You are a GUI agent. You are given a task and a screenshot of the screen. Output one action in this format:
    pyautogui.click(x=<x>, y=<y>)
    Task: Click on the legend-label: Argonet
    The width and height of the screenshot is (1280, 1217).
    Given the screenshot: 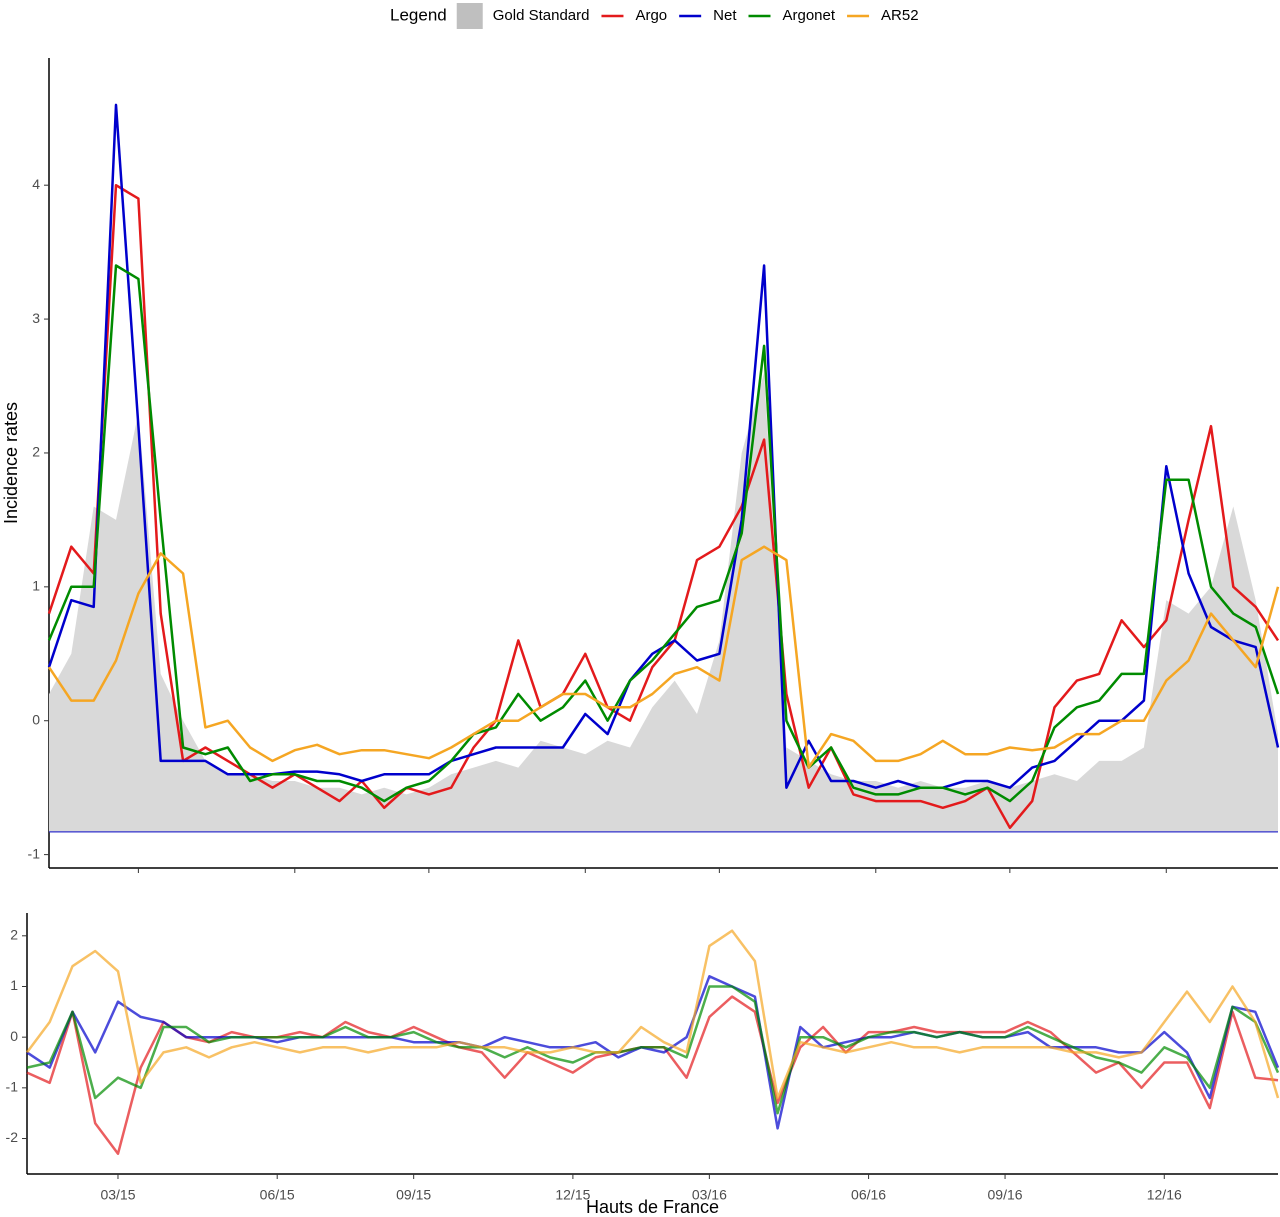 What is the action you would take?
    pyautogui.click(x=809, y=15)
    